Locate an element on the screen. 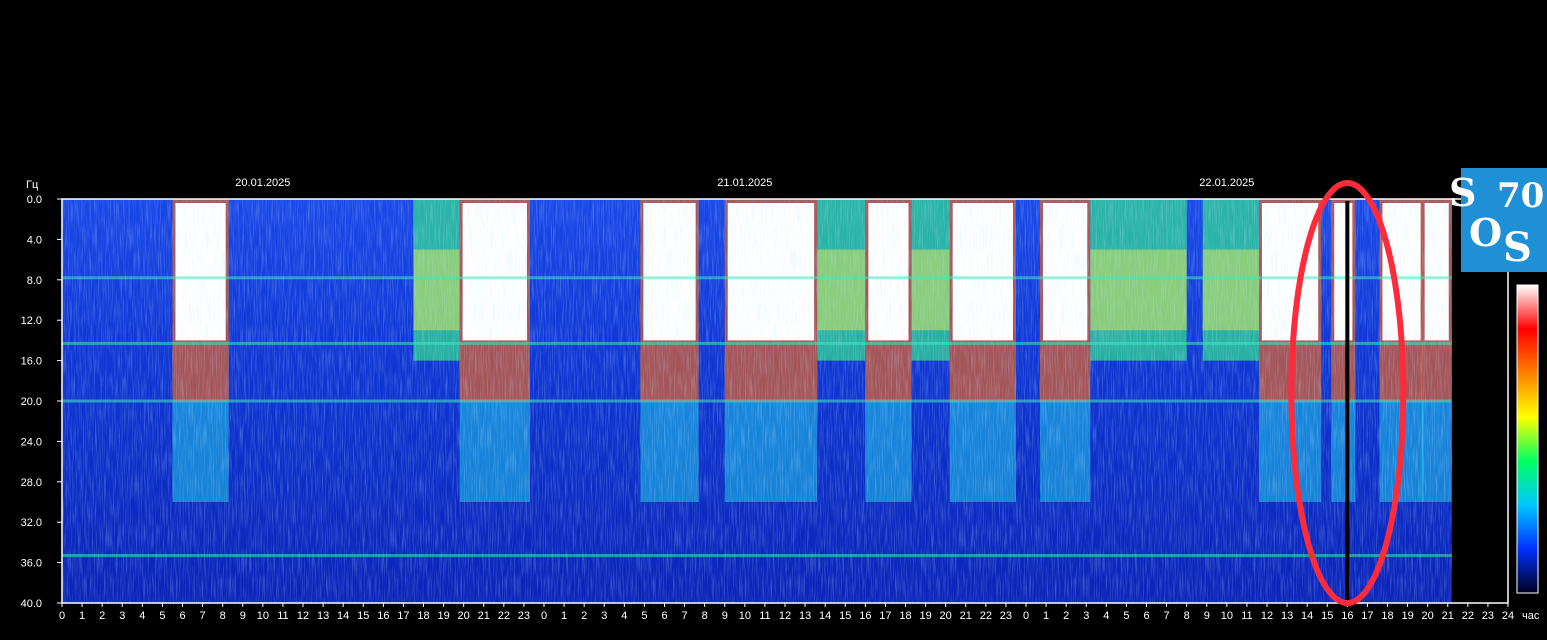 The width and height of the screenshot is (1547, 640). date-label-1: 21.01.2025 is located at coordinates (744, 183).